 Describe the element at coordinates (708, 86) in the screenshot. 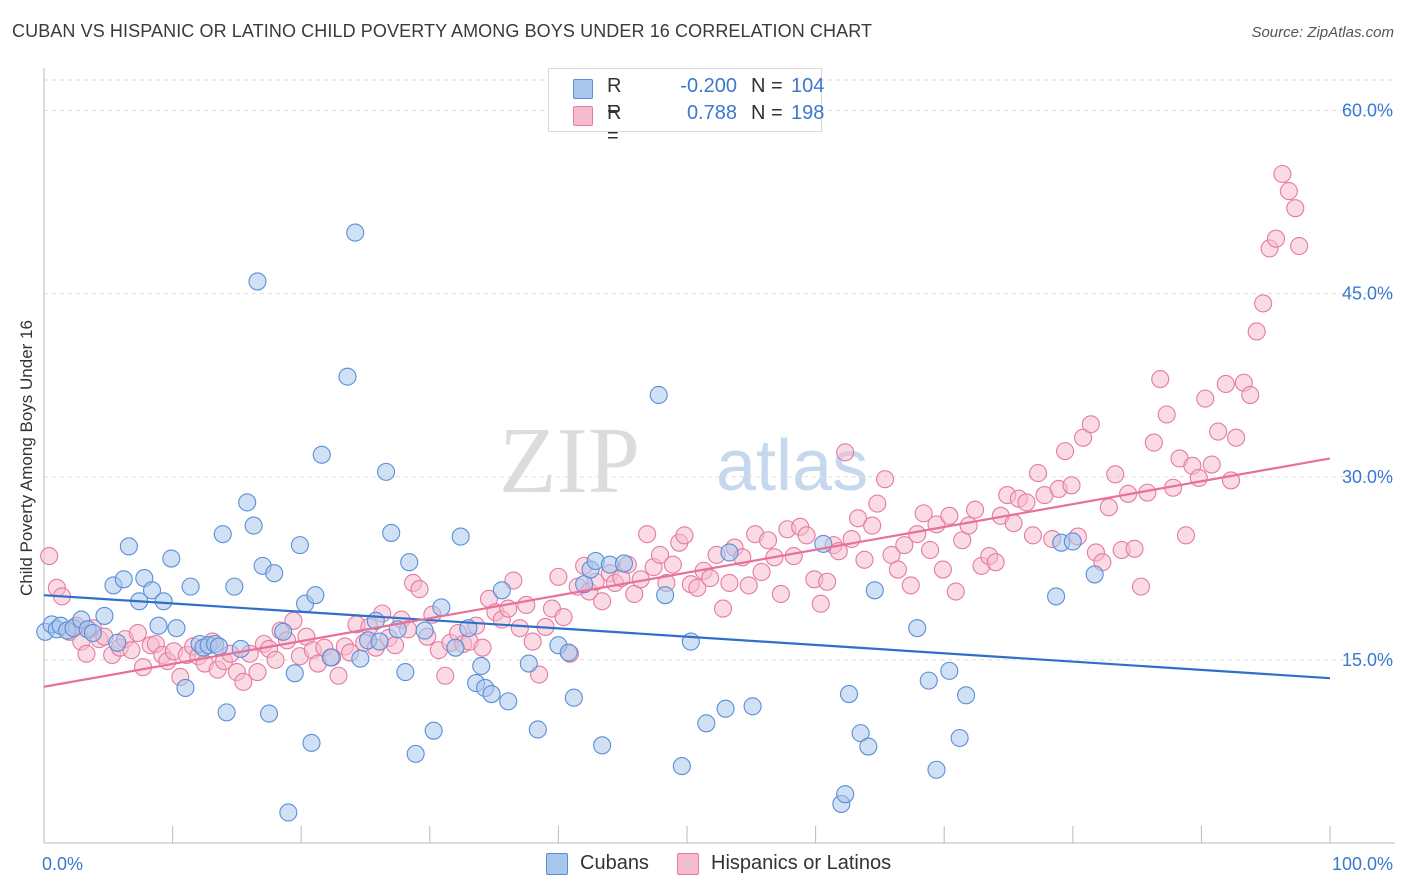

I see `r-value: -0.200` at that location.